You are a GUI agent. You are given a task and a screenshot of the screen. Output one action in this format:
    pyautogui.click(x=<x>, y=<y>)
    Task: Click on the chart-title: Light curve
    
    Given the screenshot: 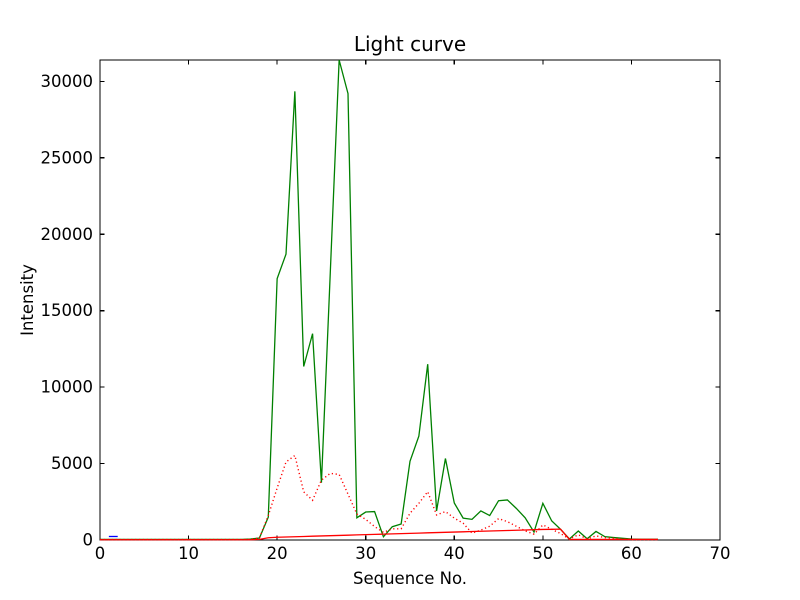 What is the action you would take?
    pyautogui.click(x=410, y=44)
    